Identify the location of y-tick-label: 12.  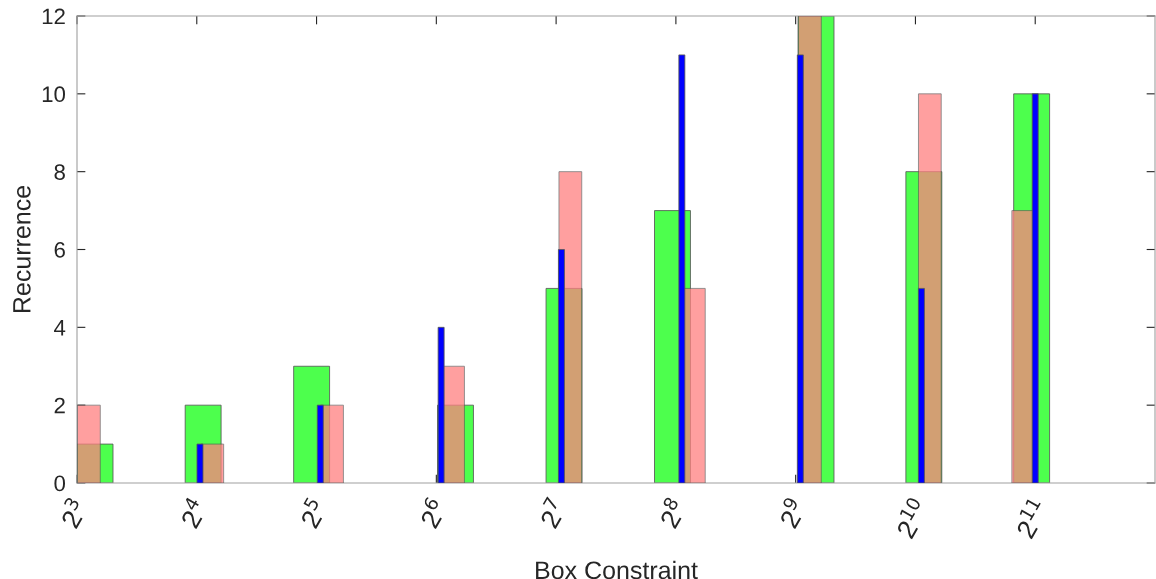
(53, 16).